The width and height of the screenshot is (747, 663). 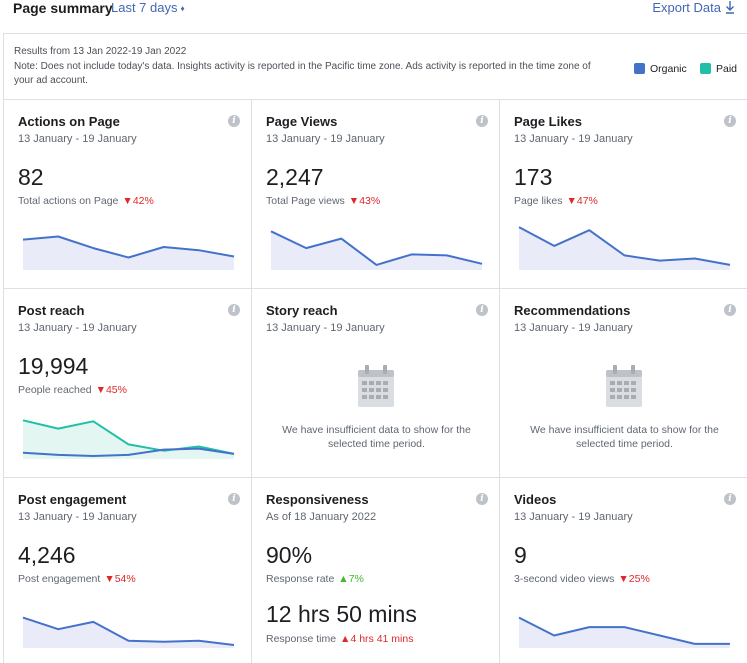 What do you see at coordinates (356, 579) in the screenshot?
I see `change-value: 7%` at bounding box center [356, 579].